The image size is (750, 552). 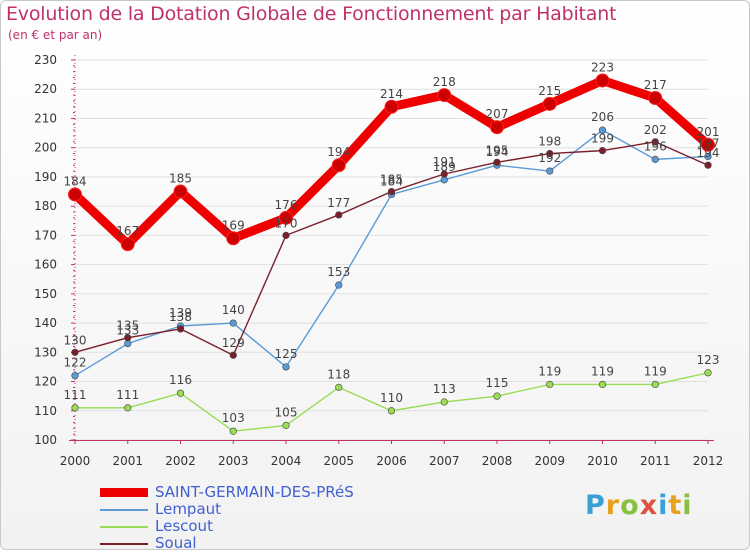 I want to click on data-label: 170, so click(x=286, y=223).